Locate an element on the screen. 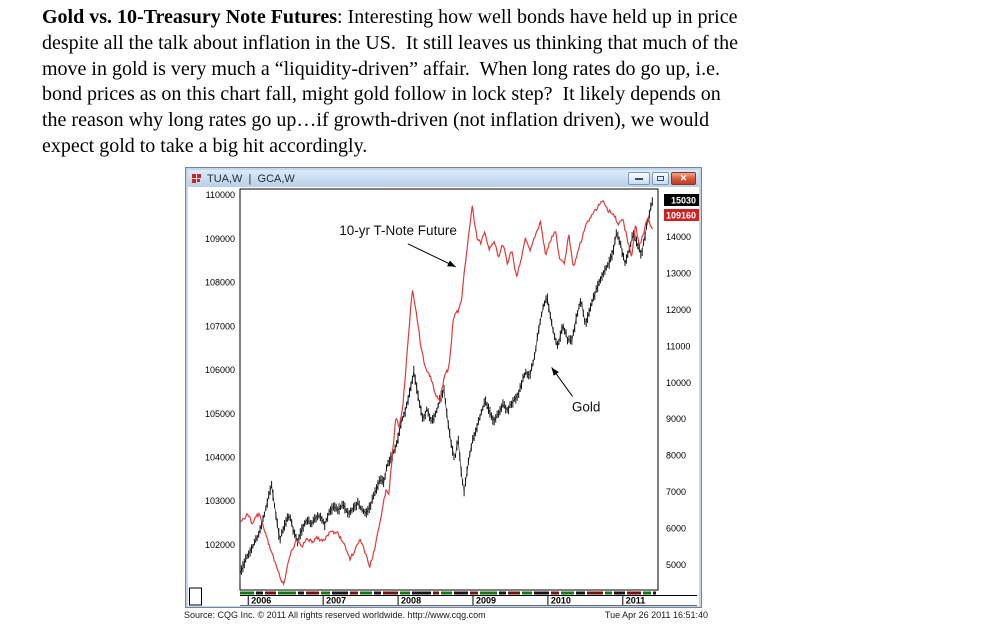 This screenshot has height=625, width=1001. cqg-logo-icon is located at coordinates (196, 178).